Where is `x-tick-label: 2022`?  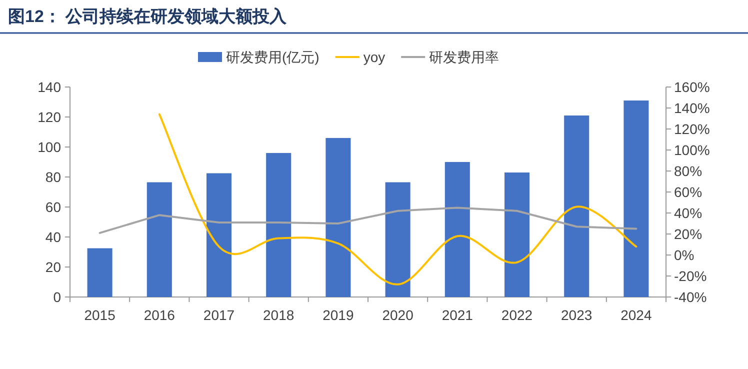
x-tick-label: 2022 is located at coordinates (517, 315).